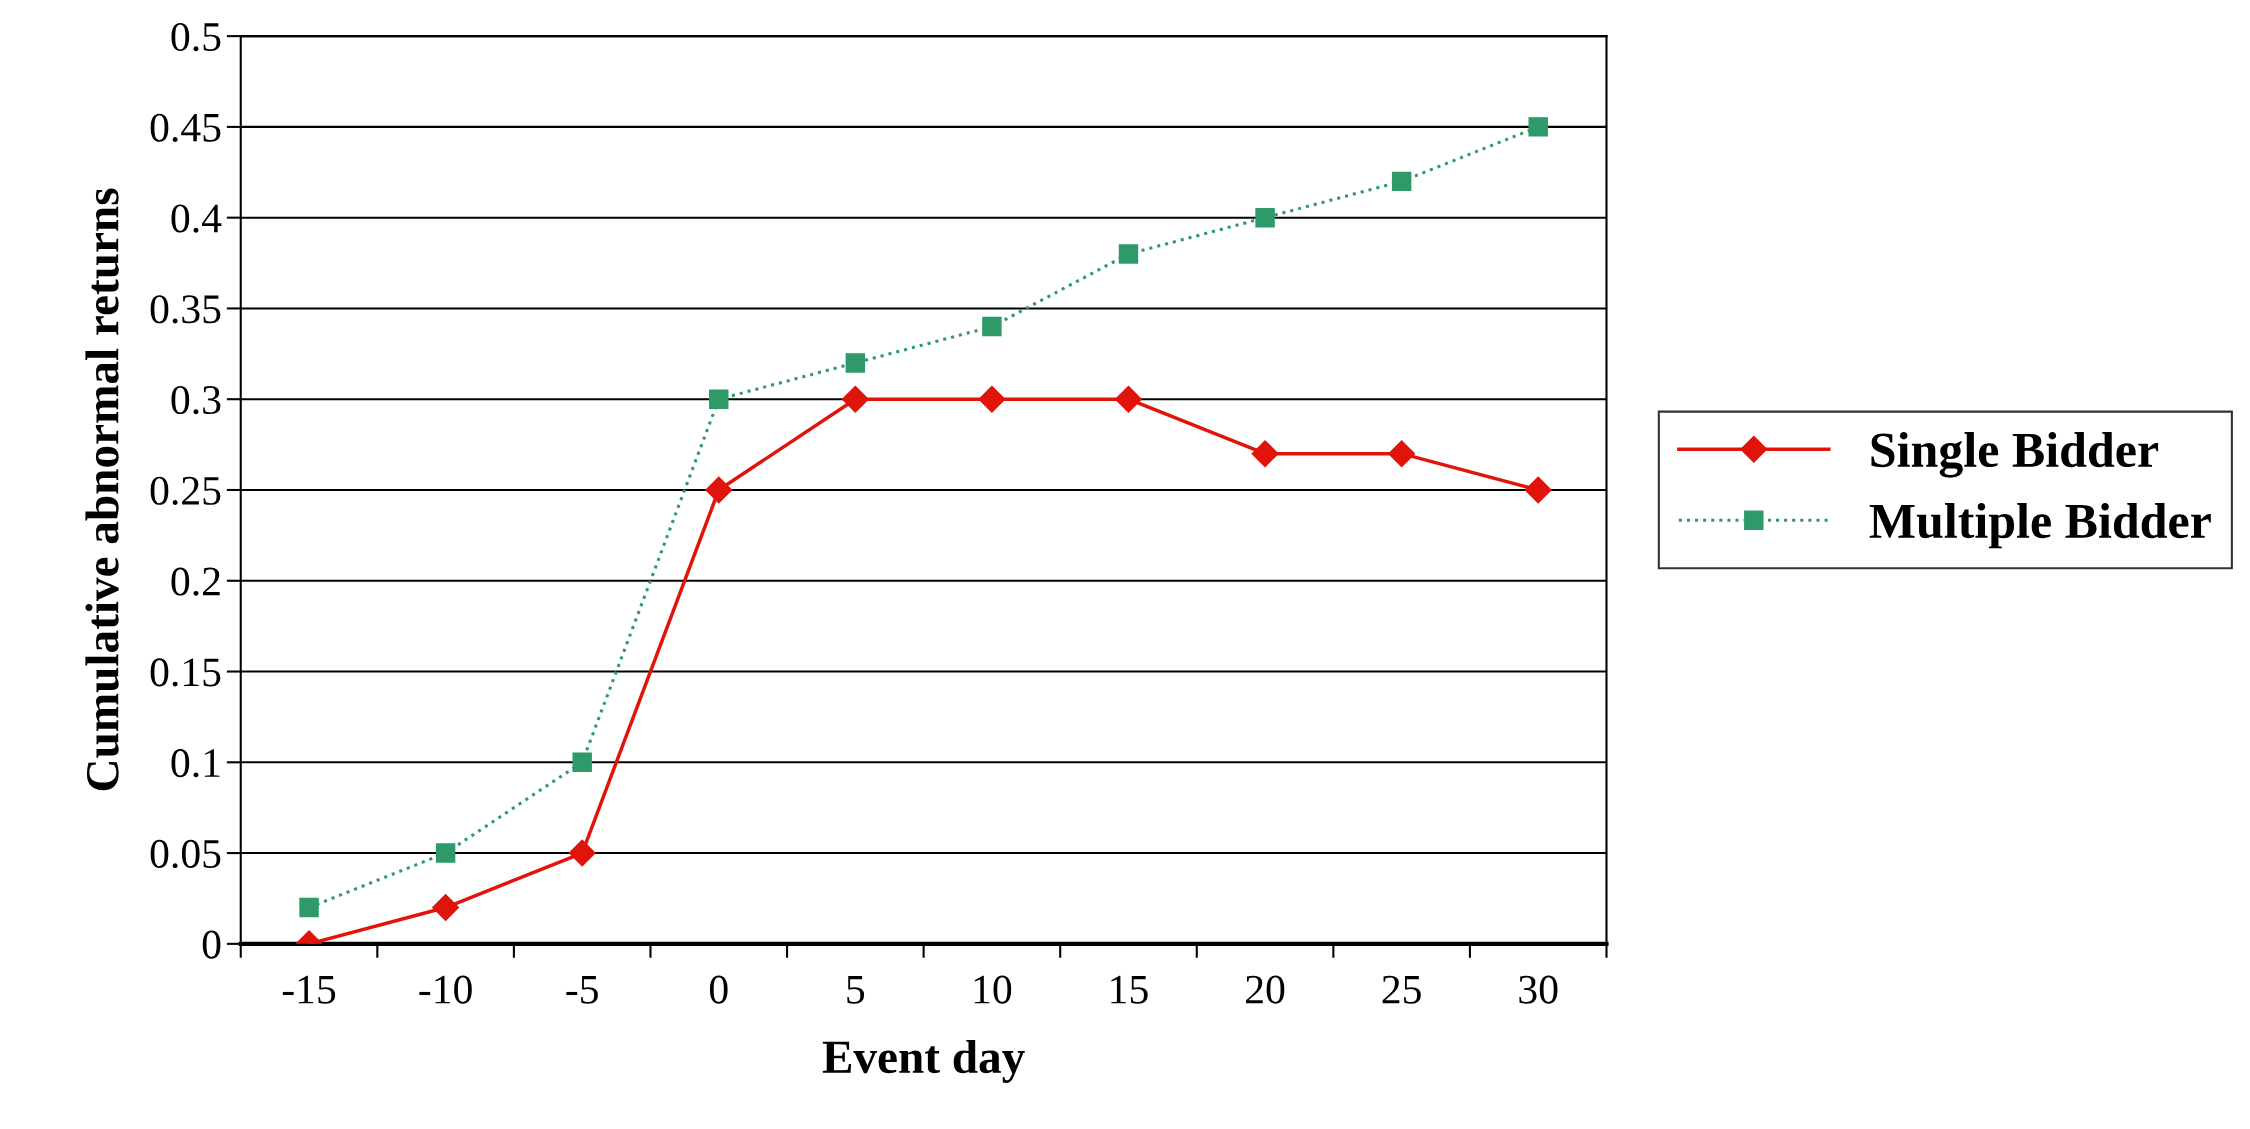 The height and width of the screenshot is (1129, 2250). Describe the element at coordinates (1538, 989) in the screenshot. I see `x-tick-label: 30` at that location.